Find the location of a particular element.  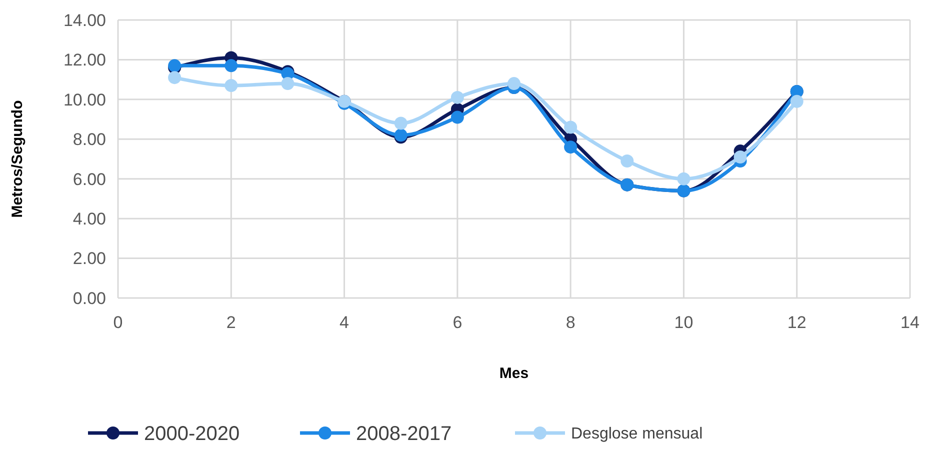

x-axis-title: Mes is located at coordinates (514, 373).